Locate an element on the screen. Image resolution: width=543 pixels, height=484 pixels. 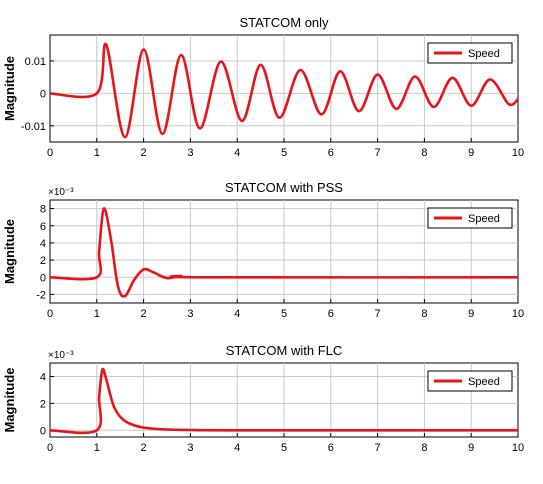
subplot-title: STATCOM with FLC is located at coordinates (284, 350).